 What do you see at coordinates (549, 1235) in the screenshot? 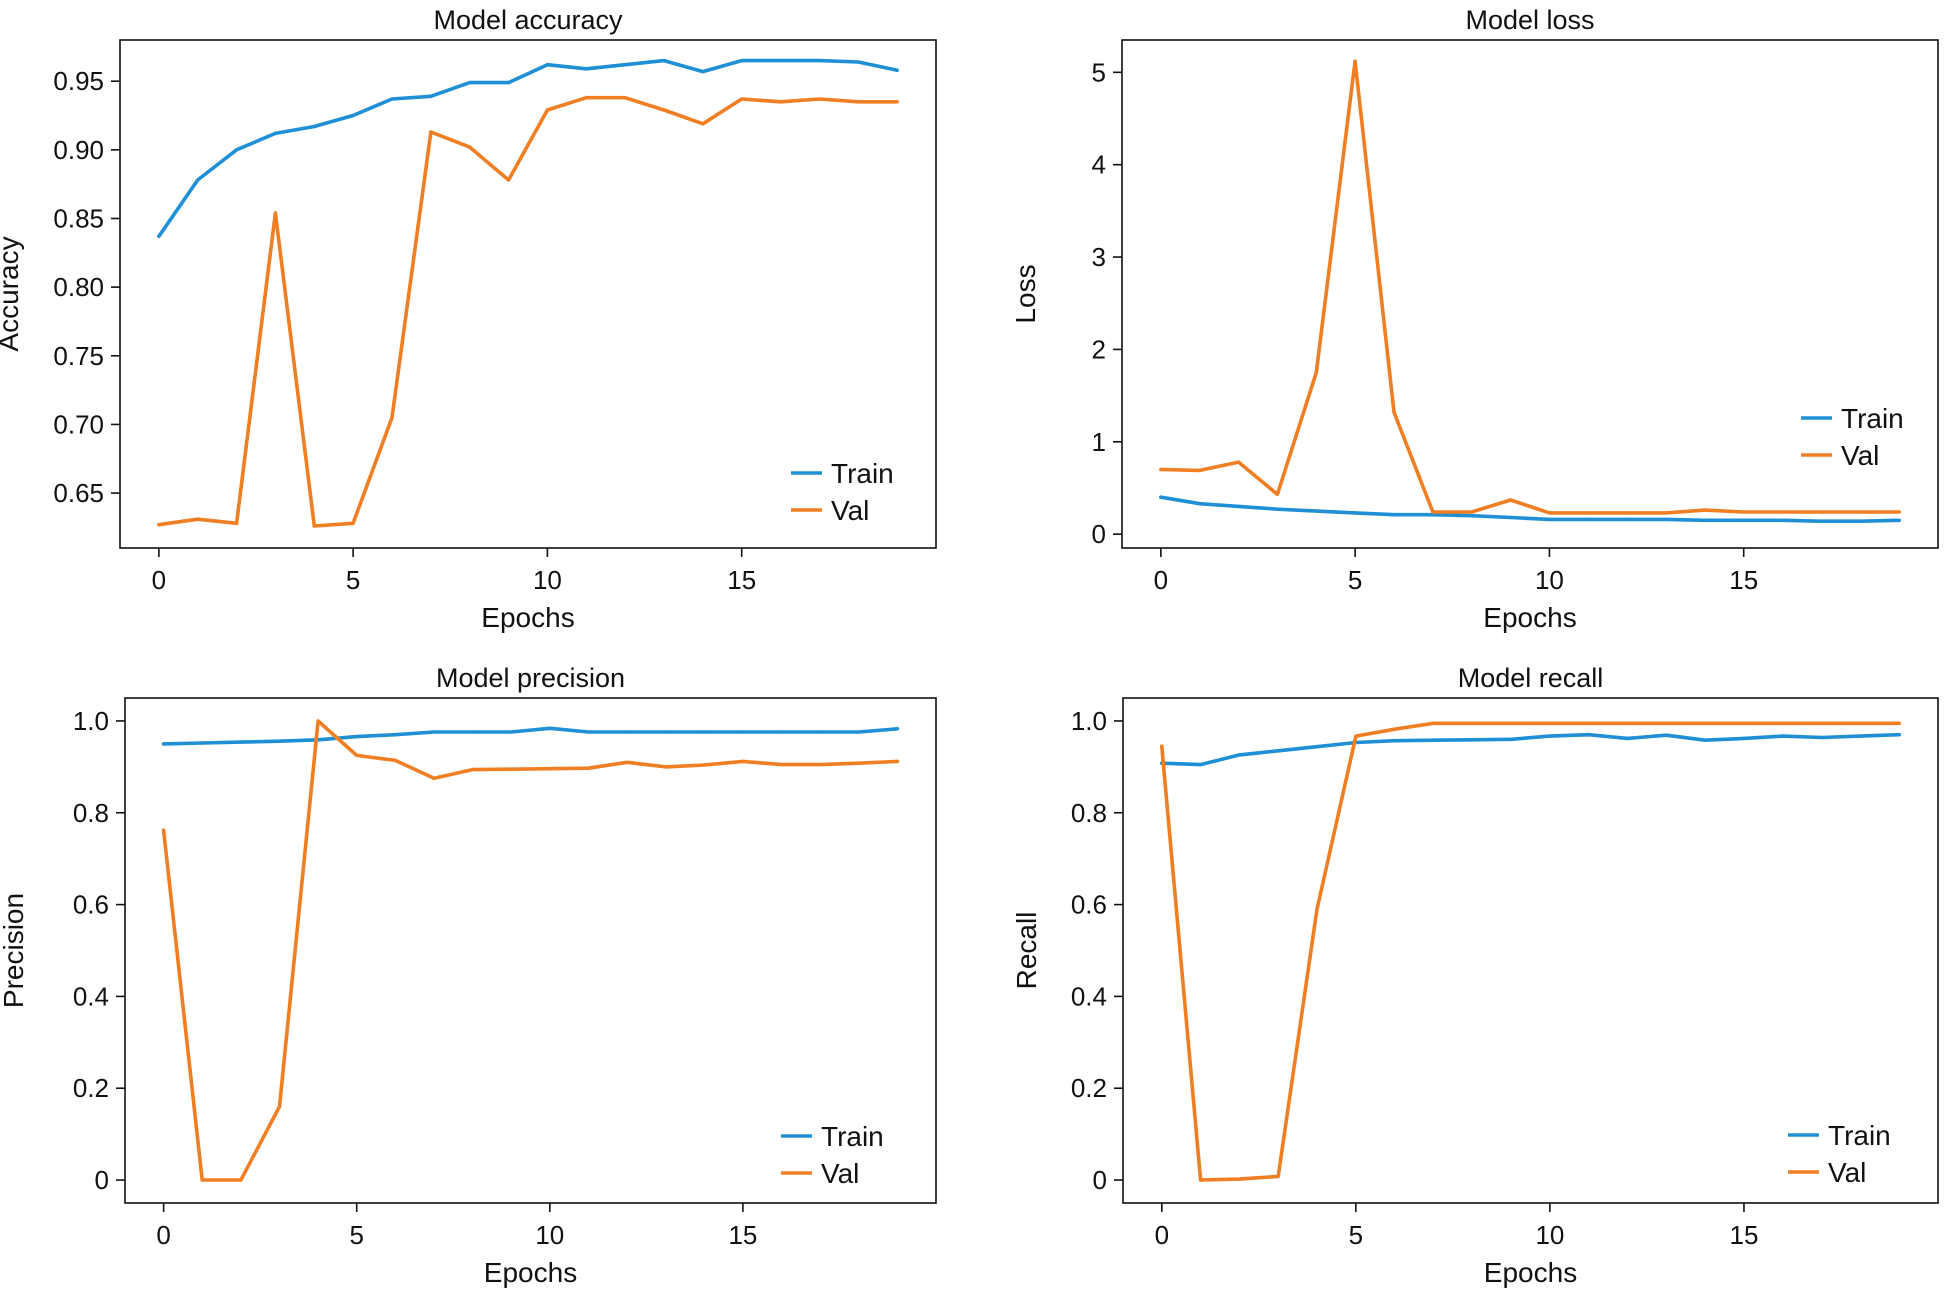
I see `x-tick-label: 10` at bounding box center [549, 1235].